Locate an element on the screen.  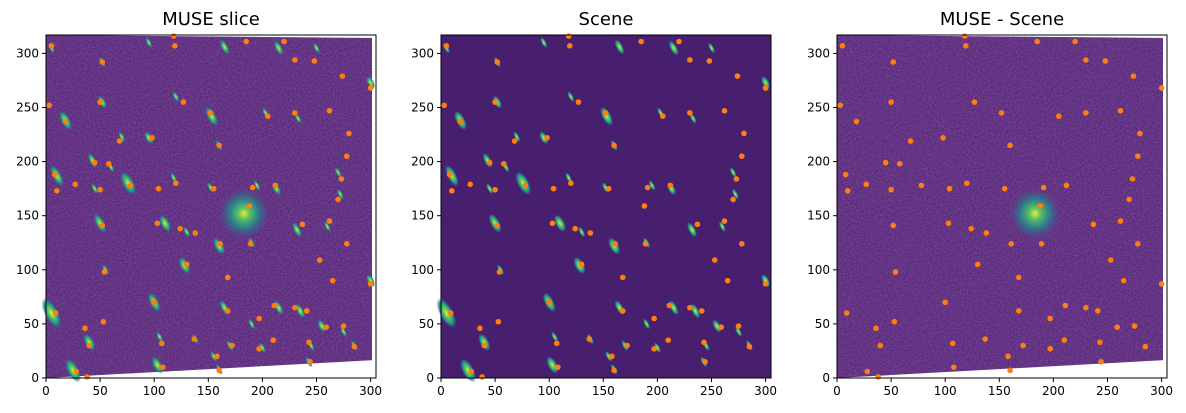
y-tick-label: 100 is located at coordinates (27, 270).